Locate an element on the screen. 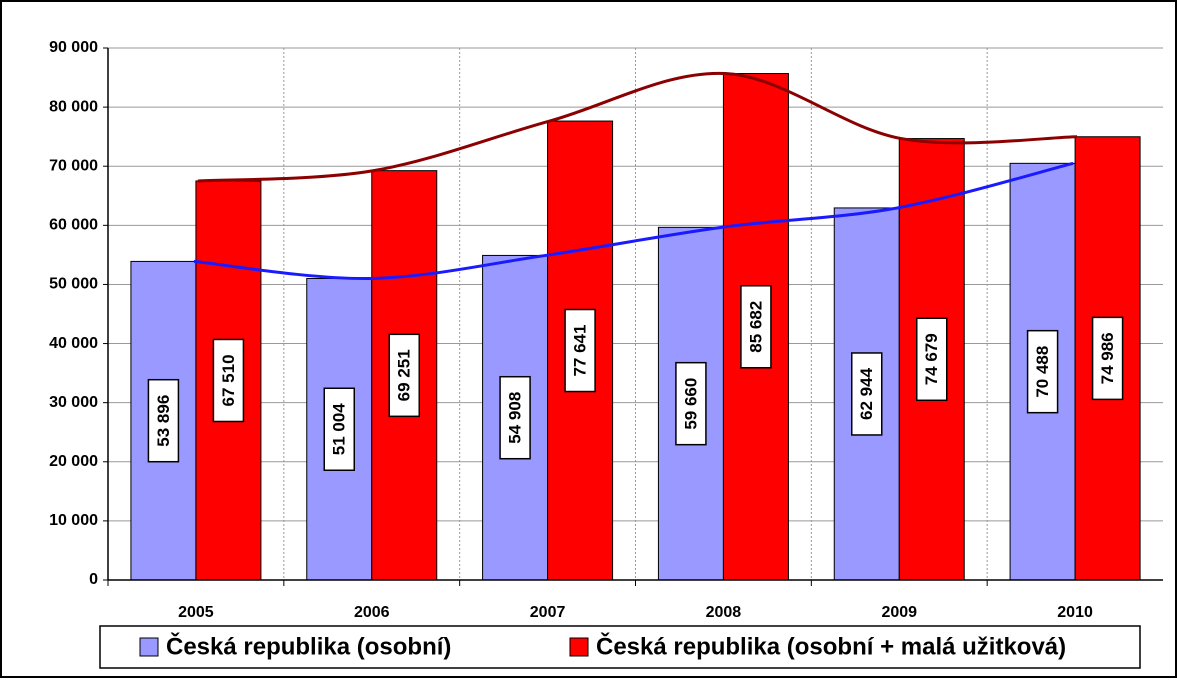  y-tick-label: 20 000 is located at coordinates (73, 461).